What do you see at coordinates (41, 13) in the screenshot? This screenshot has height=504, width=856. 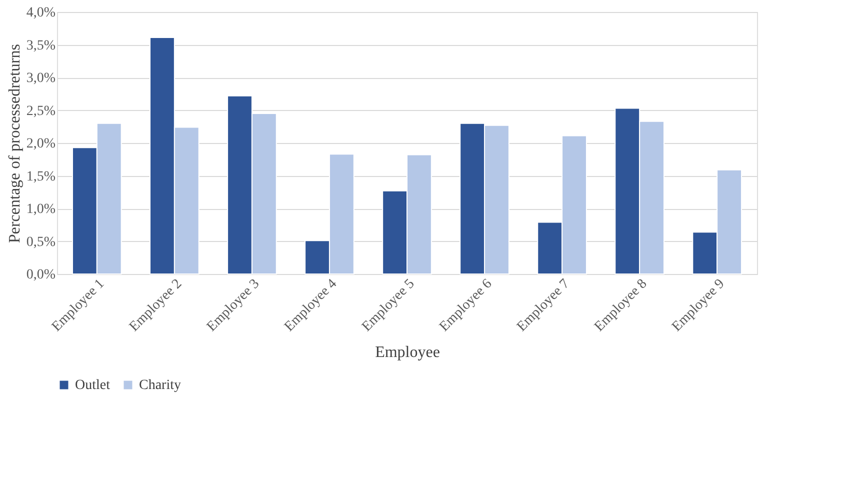 I see `y-tick-label: 4,0%` at bounding box center [41, 13].